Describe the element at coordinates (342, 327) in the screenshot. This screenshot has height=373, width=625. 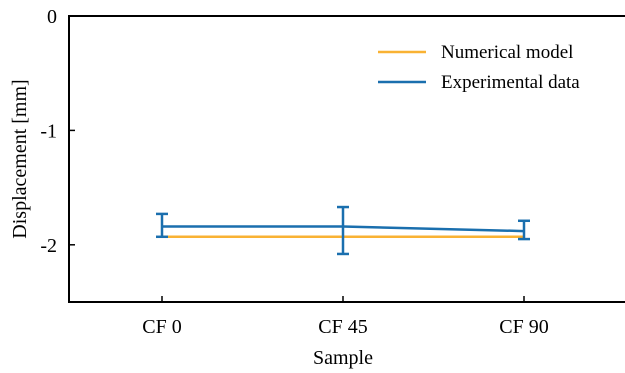
I see `x-tick-label: CF 45` at that location.